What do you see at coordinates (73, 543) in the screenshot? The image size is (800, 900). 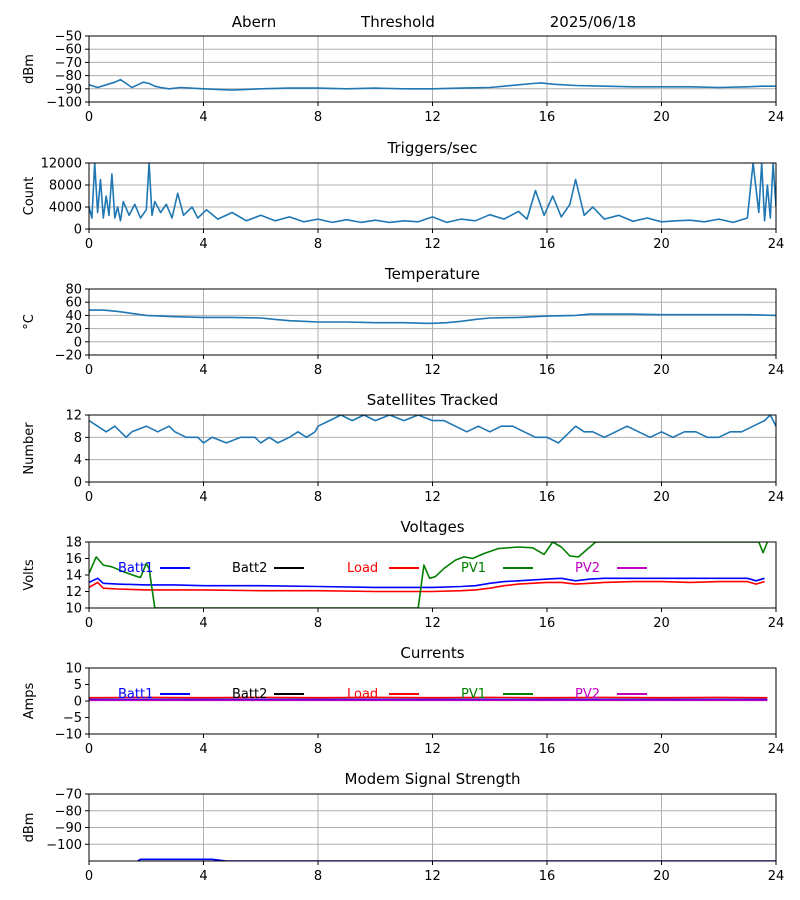 I see `y-tick-label: 18` at bounding box center [73, 543].